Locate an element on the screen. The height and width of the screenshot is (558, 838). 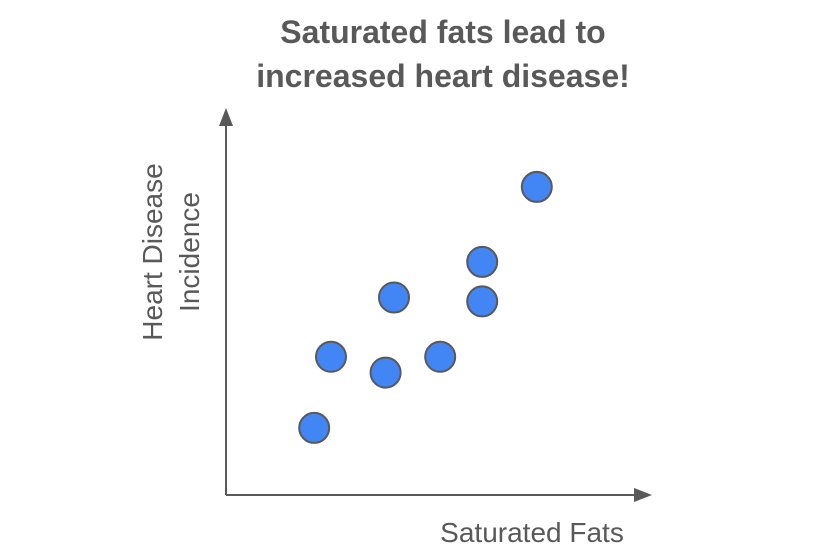
x-axis-arrow is located at coordinates (643, 495).